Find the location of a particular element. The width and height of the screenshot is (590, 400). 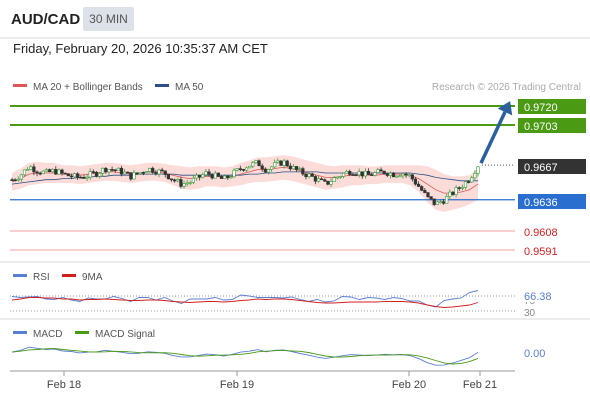

rsi-ma-line is located at coordinates (245, 302).